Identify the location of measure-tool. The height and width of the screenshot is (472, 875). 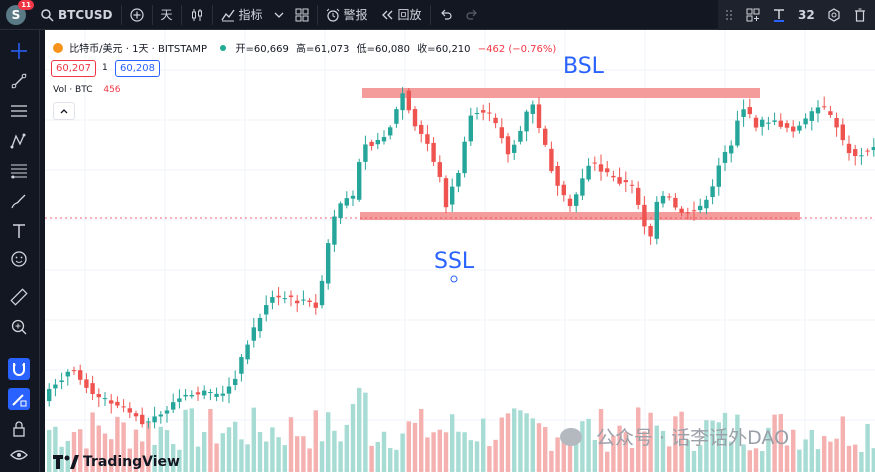
(19, 297).